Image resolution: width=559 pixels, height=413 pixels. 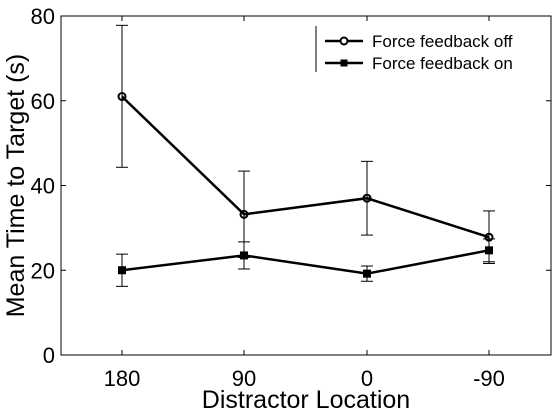 I want to click on legend-marker-square, so click(x=344, y=63).